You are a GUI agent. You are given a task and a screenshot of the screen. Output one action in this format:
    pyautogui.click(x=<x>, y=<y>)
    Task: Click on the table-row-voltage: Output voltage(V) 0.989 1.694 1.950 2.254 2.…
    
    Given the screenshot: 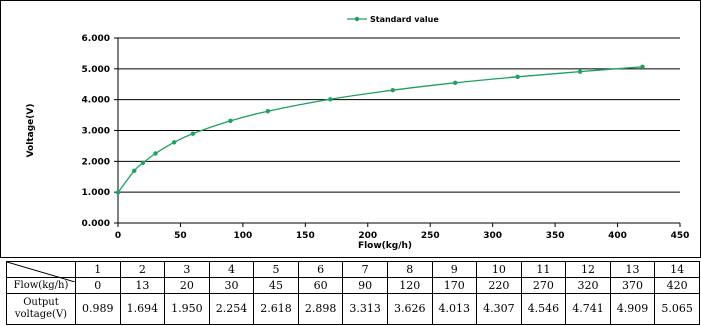 What is the action you would take?
    pyautogui.click(x=353, y=309)
    